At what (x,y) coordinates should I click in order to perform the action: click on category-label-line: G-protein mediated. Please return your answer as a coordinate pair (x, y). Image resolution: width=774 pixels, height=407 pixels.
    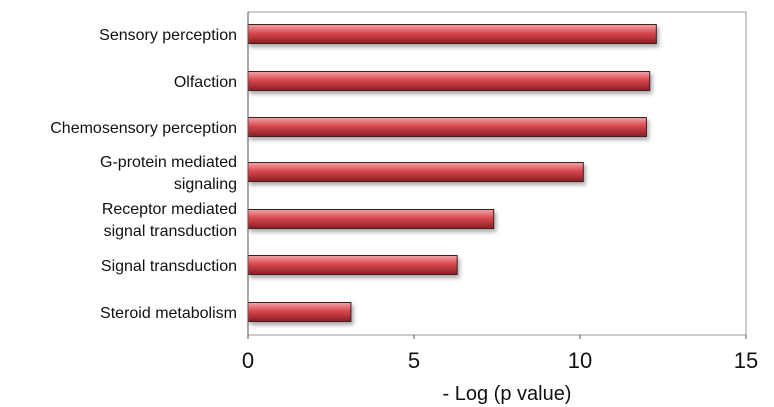
    Looking at the image, I should click on (168, 162).